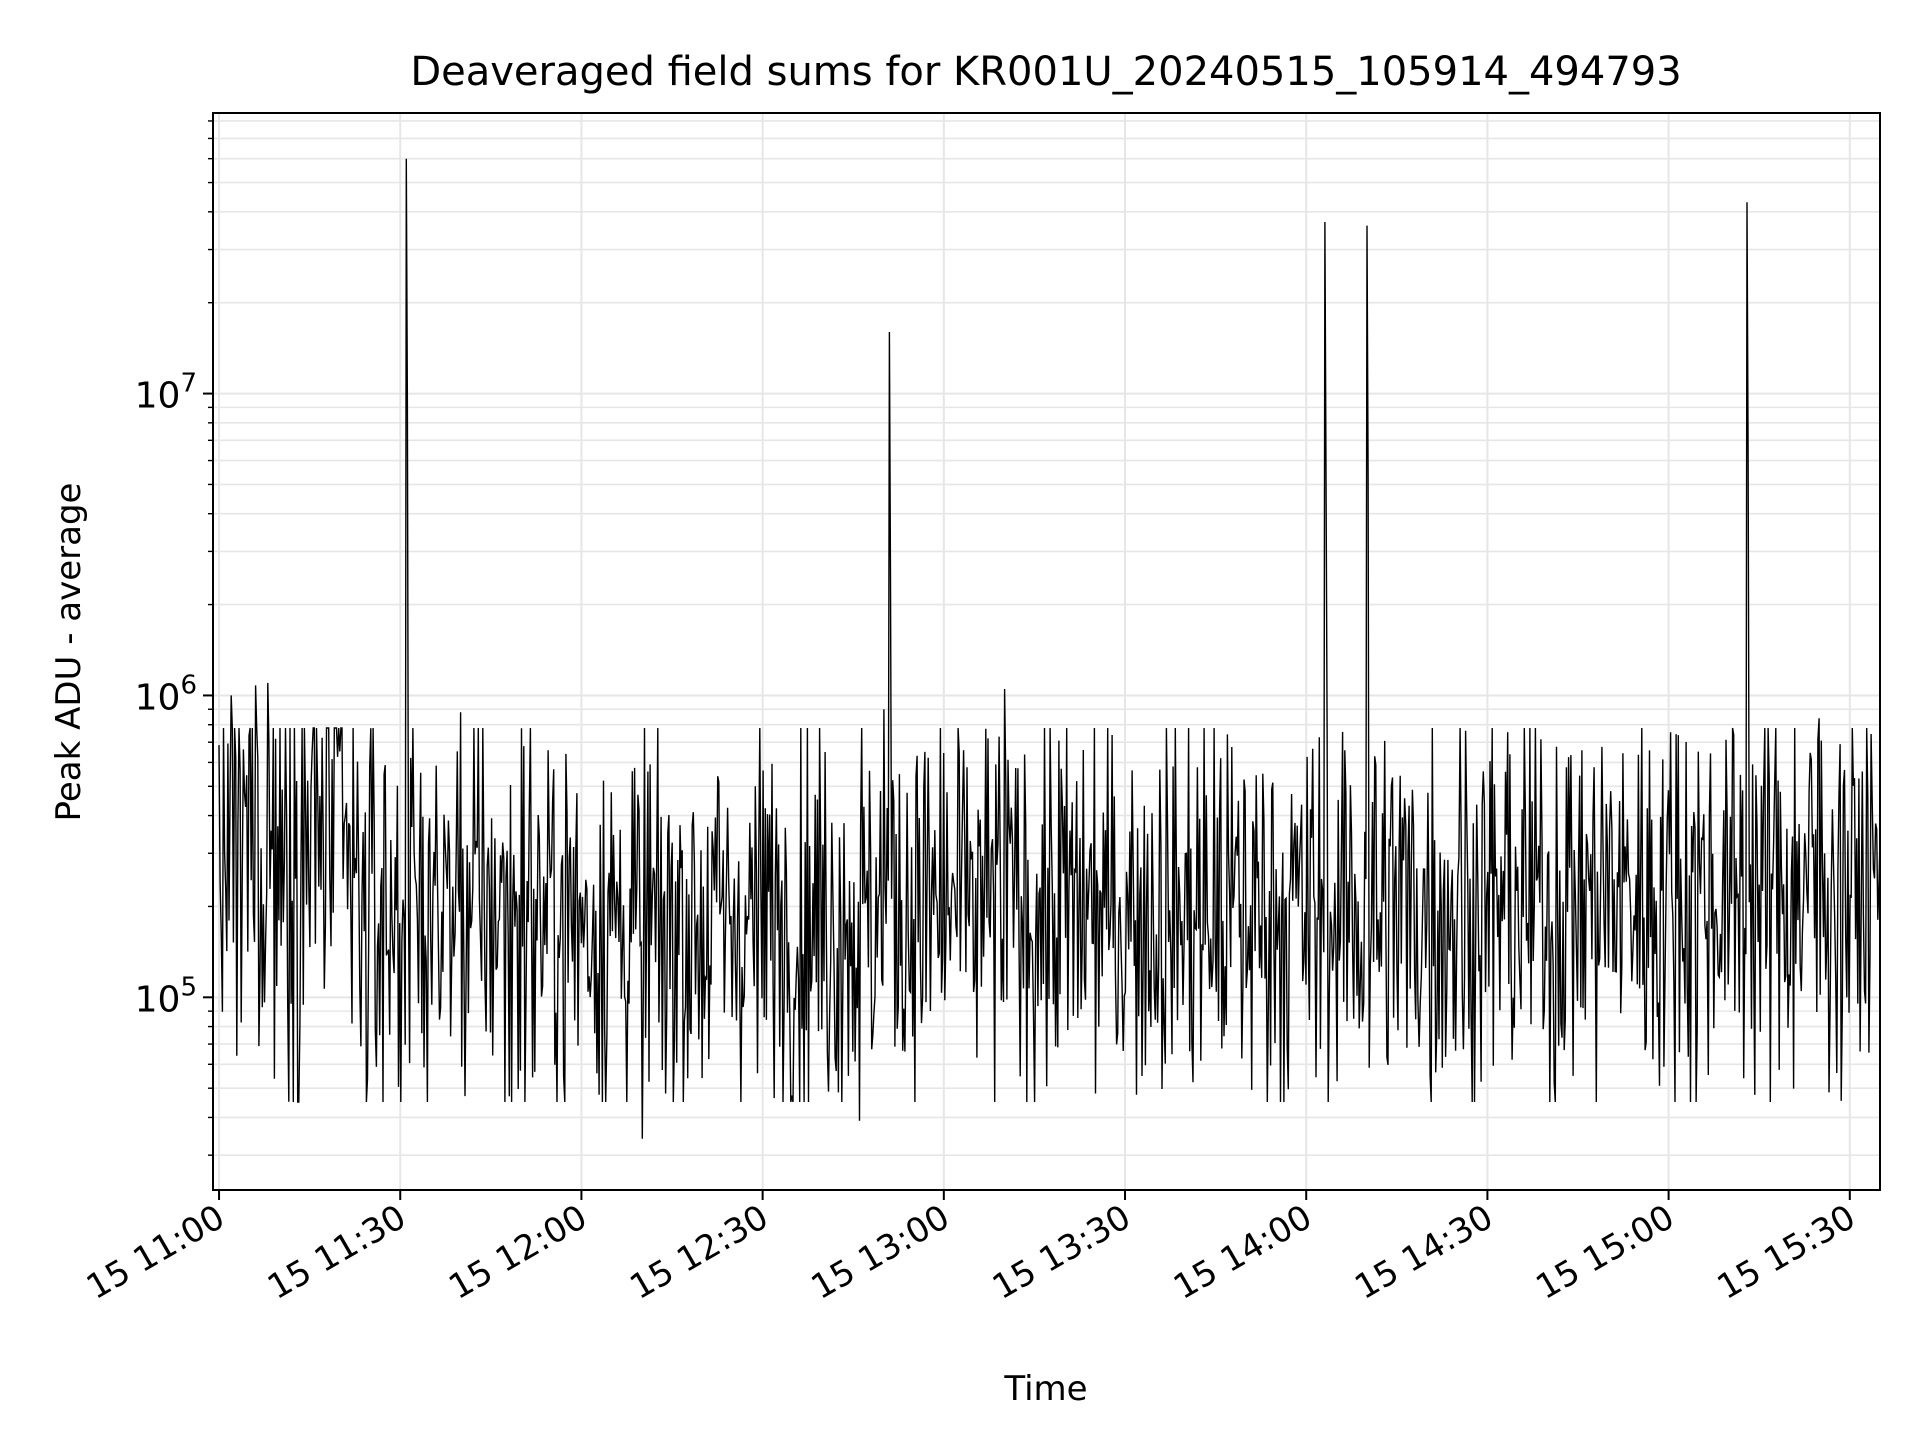 This screenshot has height=1445, width=1920. I want to click on y-axis-label: Peak ADU - average, so click(69, 652).